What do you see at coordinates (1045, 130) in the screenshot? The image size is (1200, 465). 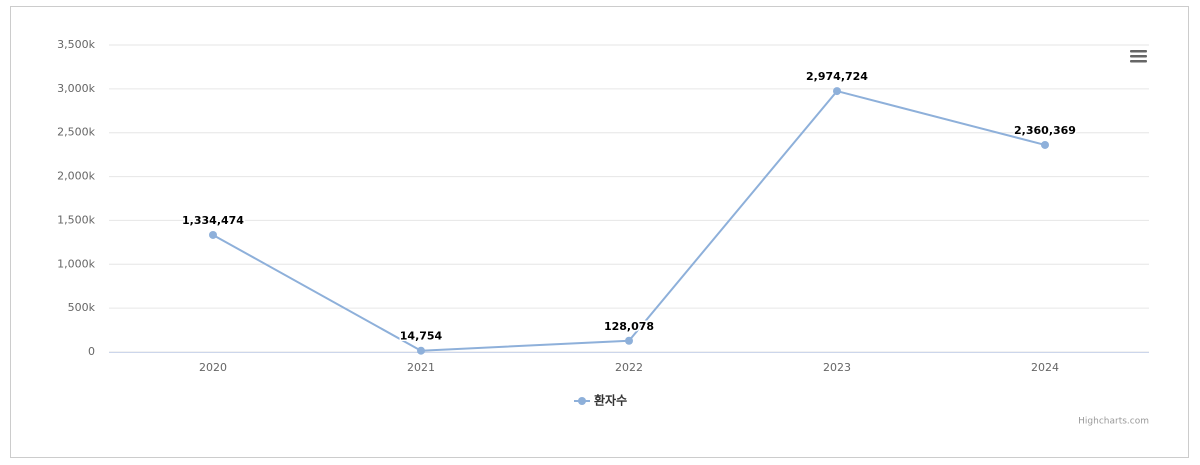 I see `data-label: 2,360,369` at bounding box center [1045, 130].